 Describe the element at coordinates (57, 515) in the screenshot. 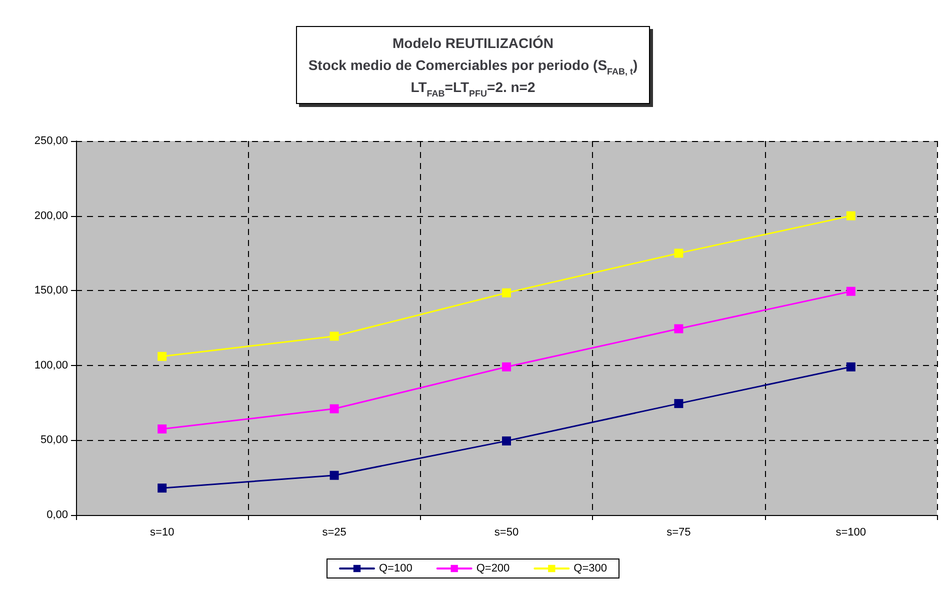

I see `y-tick-label: 0,00` at that location.